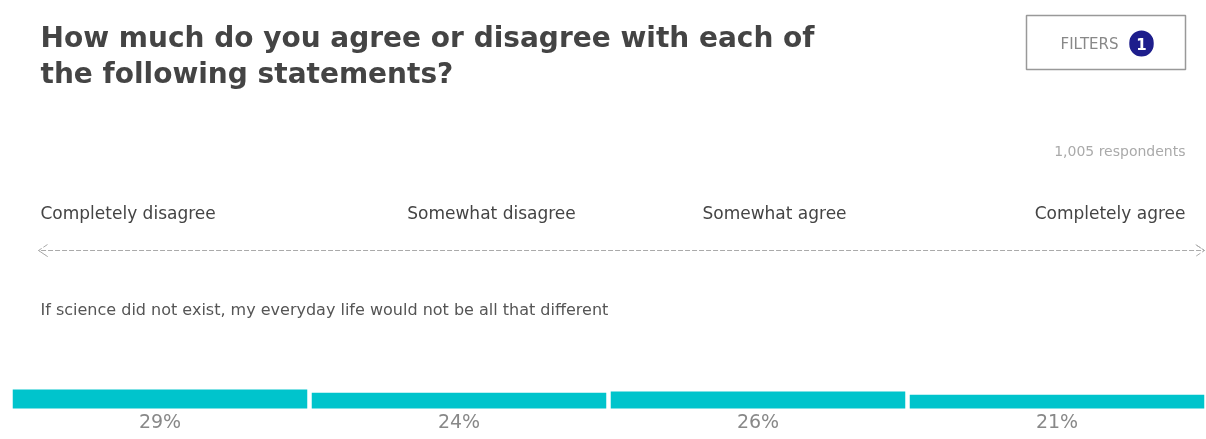 This screenshot has height=439, width=1206. Describe the element at coordinates (428, 55) in the screenshot. I see `chart-title: How much do you agree or disagree with each of the following statements?` at that location.